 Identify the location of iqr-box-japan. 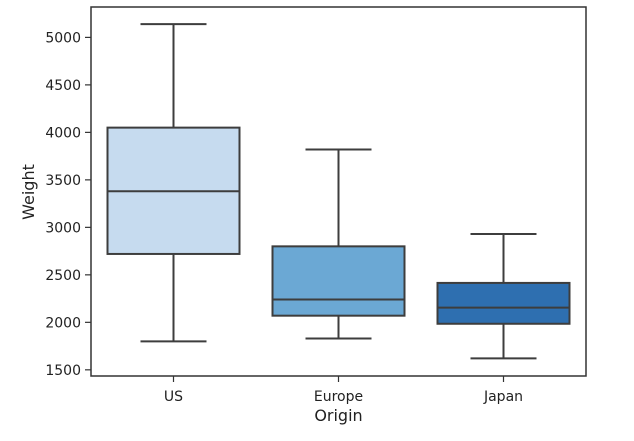
(503, 303).